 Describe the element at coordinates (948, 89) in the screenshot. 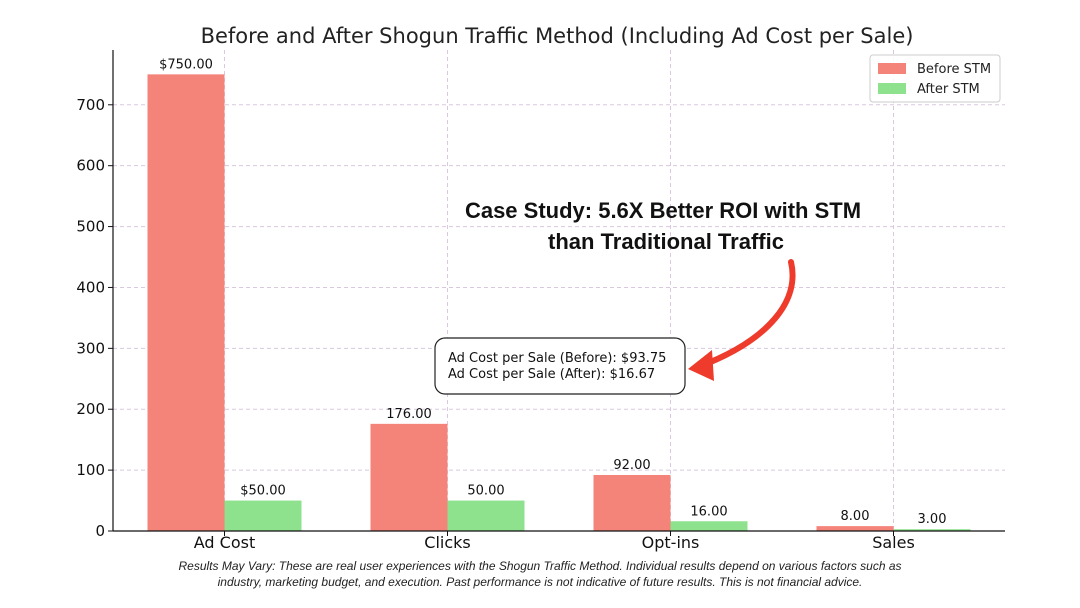

I see `legend-label-after: After STM` at that location.